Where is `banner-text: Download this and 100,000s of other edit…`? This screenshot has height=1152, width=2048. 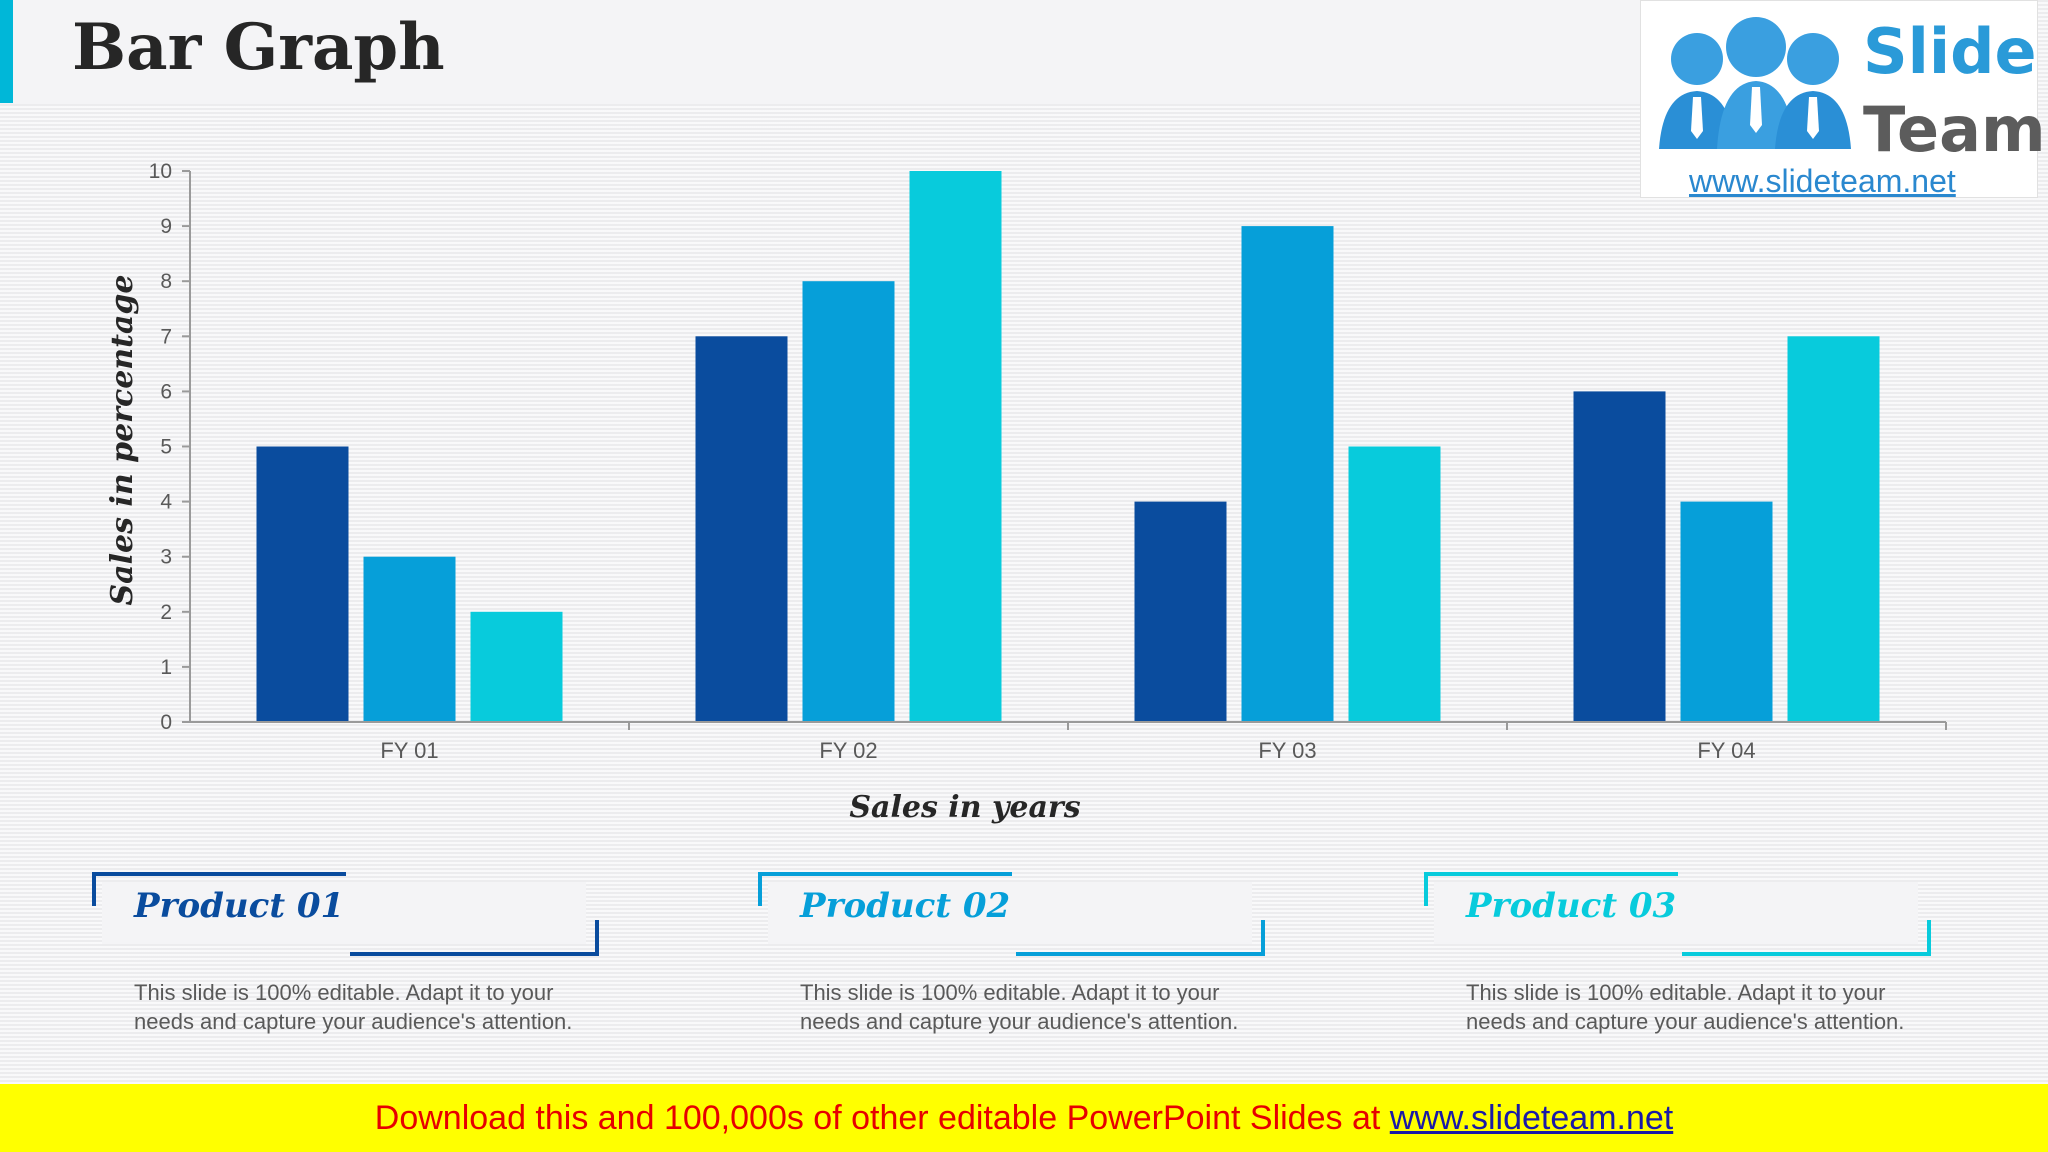 banner-text: Download this and 100,000s of other edit… is located at coordinates (1024, 1118).